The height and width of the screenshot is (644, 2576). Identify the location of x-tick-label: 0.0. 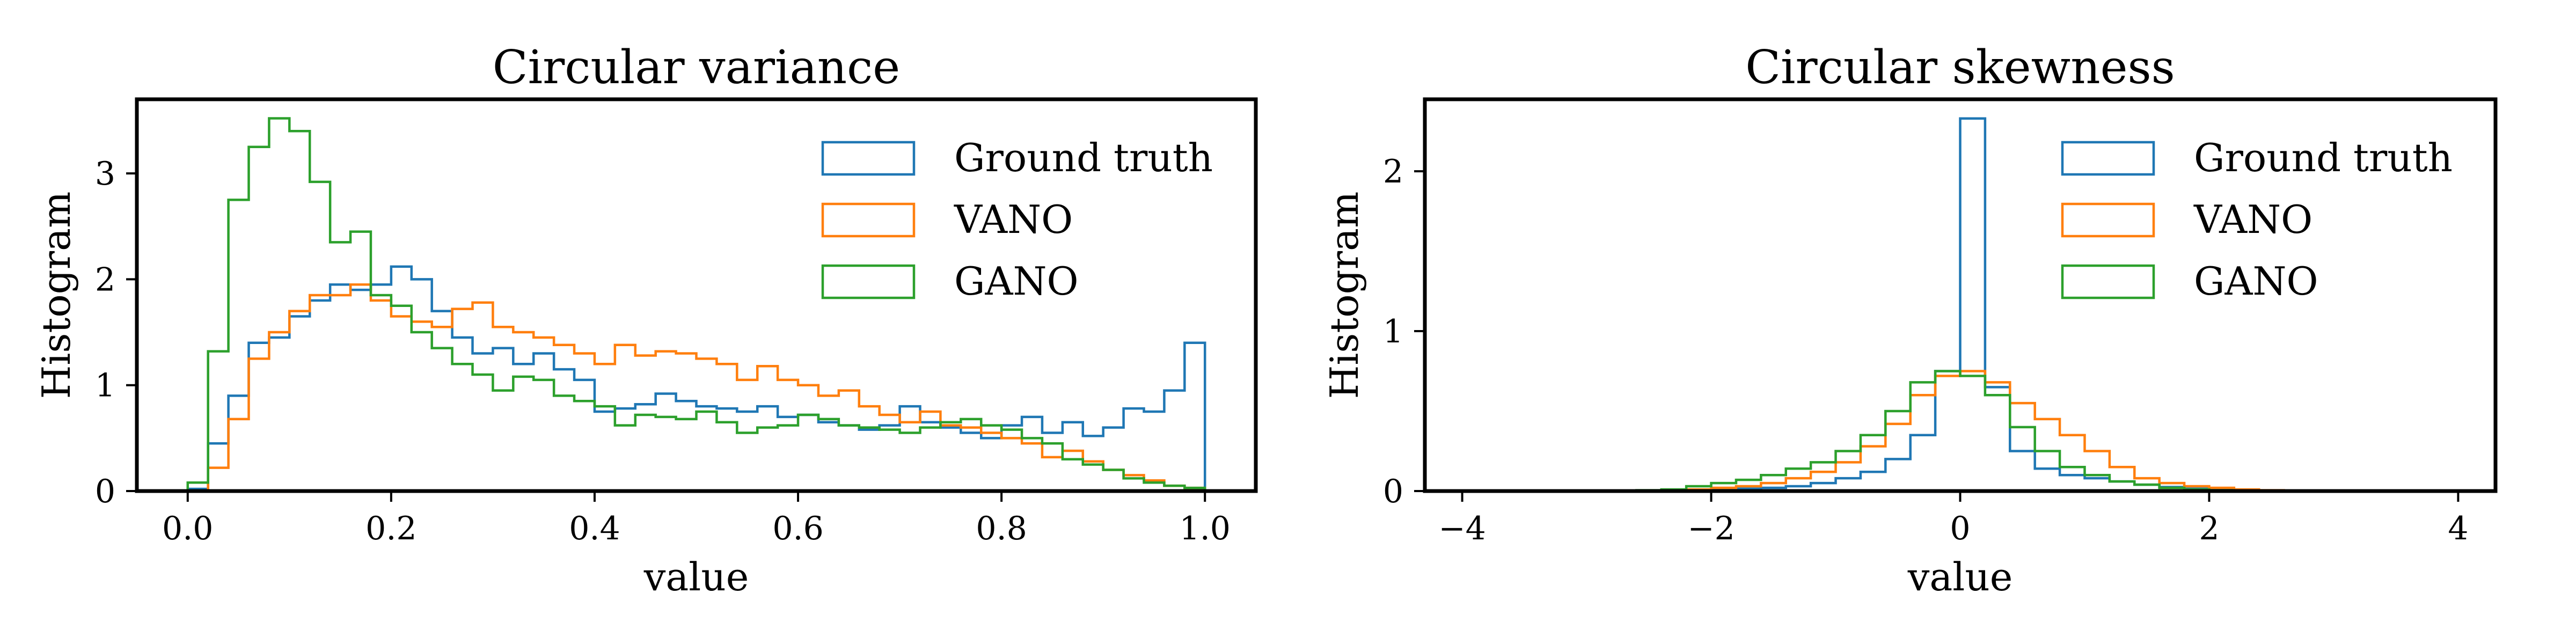
(187, 528).